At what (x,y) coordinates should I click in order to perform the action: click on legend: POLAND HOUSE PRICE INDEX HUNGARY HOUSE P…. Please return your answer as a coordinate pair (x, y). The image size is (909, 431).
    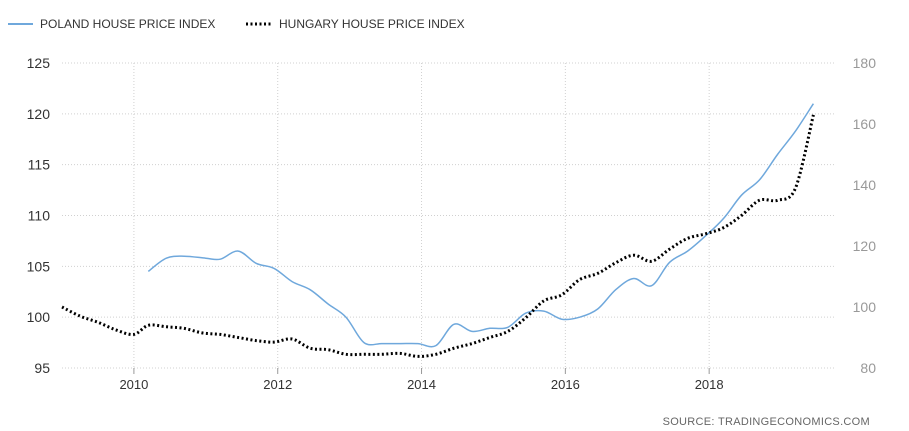
    Looking at the image, I should click on (236, 24).